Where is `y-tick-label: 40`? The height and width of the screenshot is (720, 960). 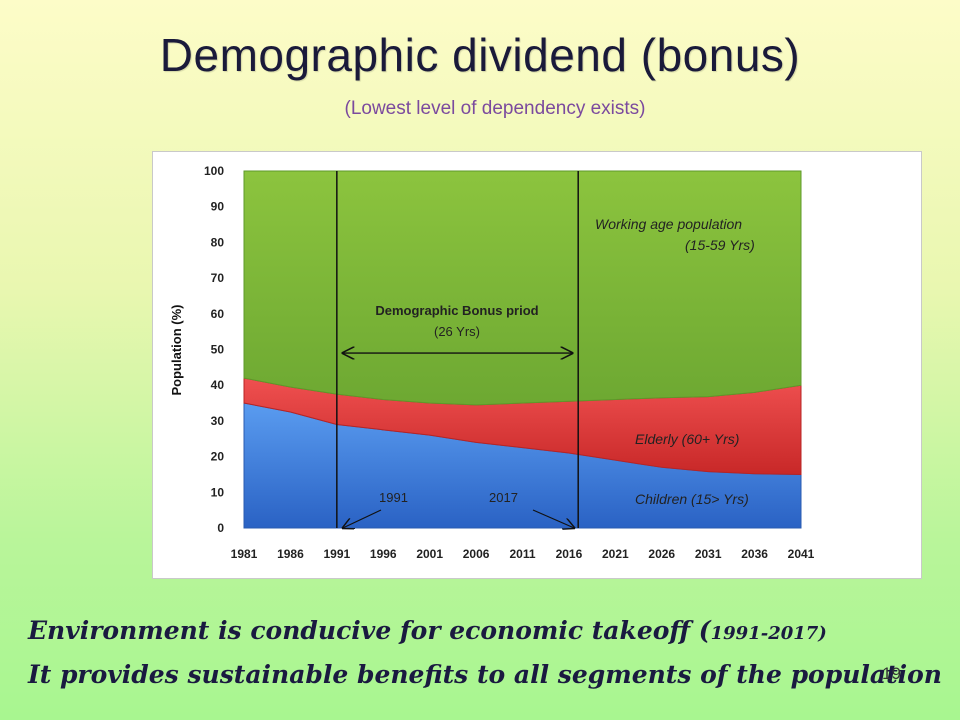 y-tick-label: 40 is located at coordinates (218, 385).